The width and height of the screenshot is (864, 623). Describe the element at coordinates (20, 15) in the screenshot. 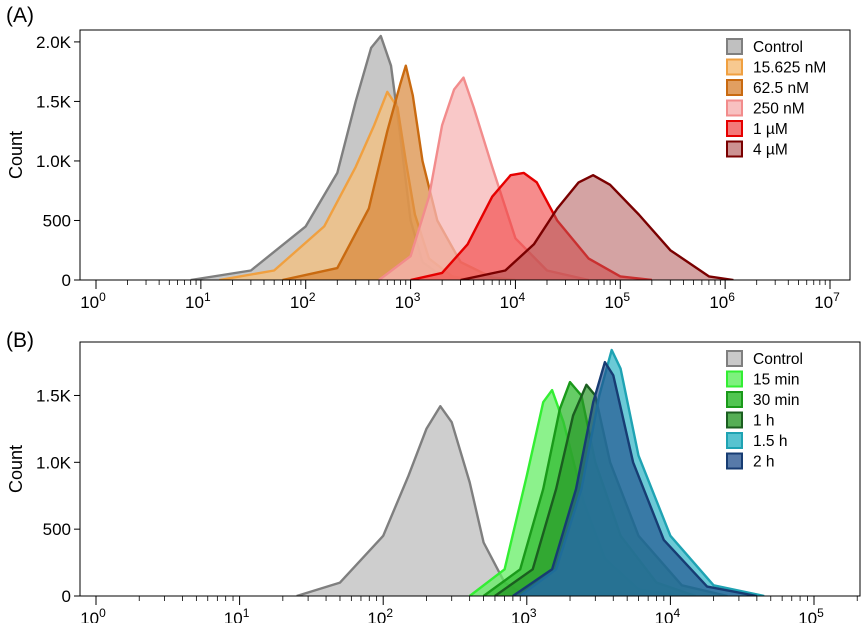

I see `panel-label: (A)` at that location.